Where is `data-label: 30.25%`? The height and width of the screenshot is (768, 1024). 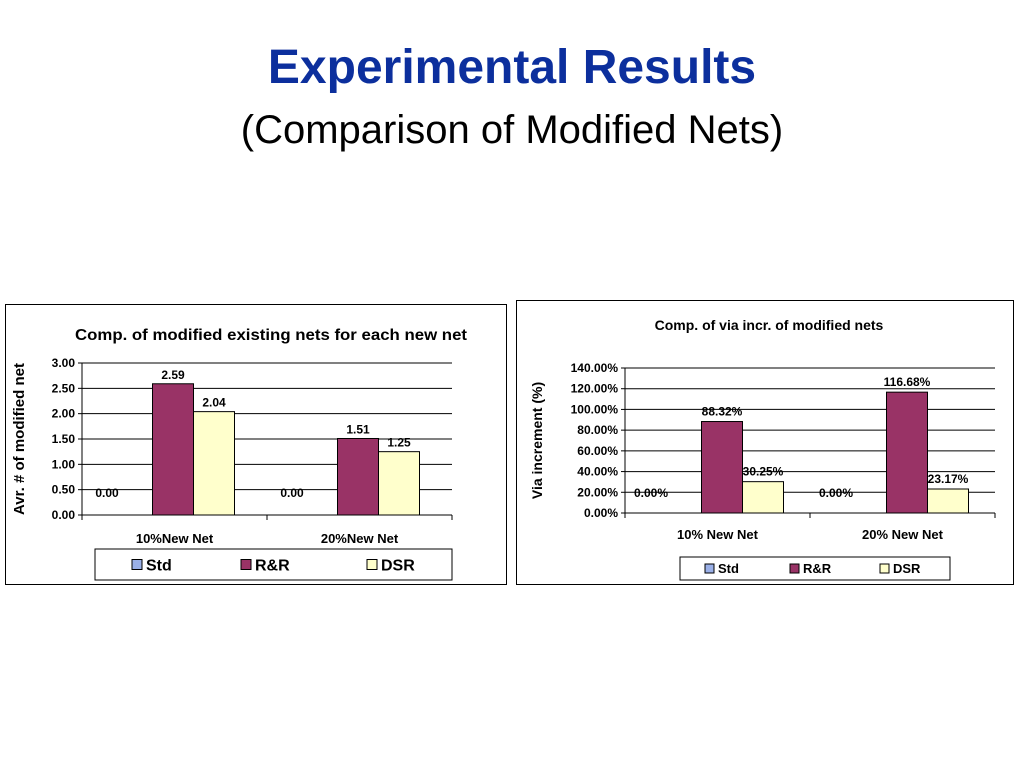 data-label: 30.25% is located at coordinates (763, 472).